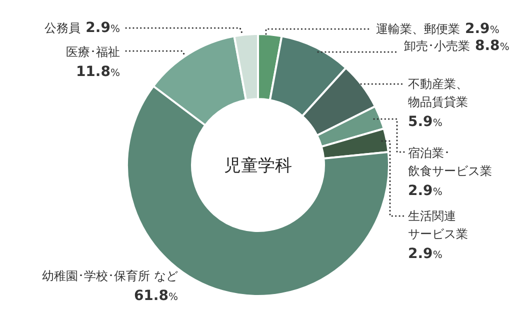 This screenshot has height=321, width=510. Describe the element at coordinates (438, 93) in the screenshot. I see `slice-label: 不動産業、物品賃貸業` at that location.